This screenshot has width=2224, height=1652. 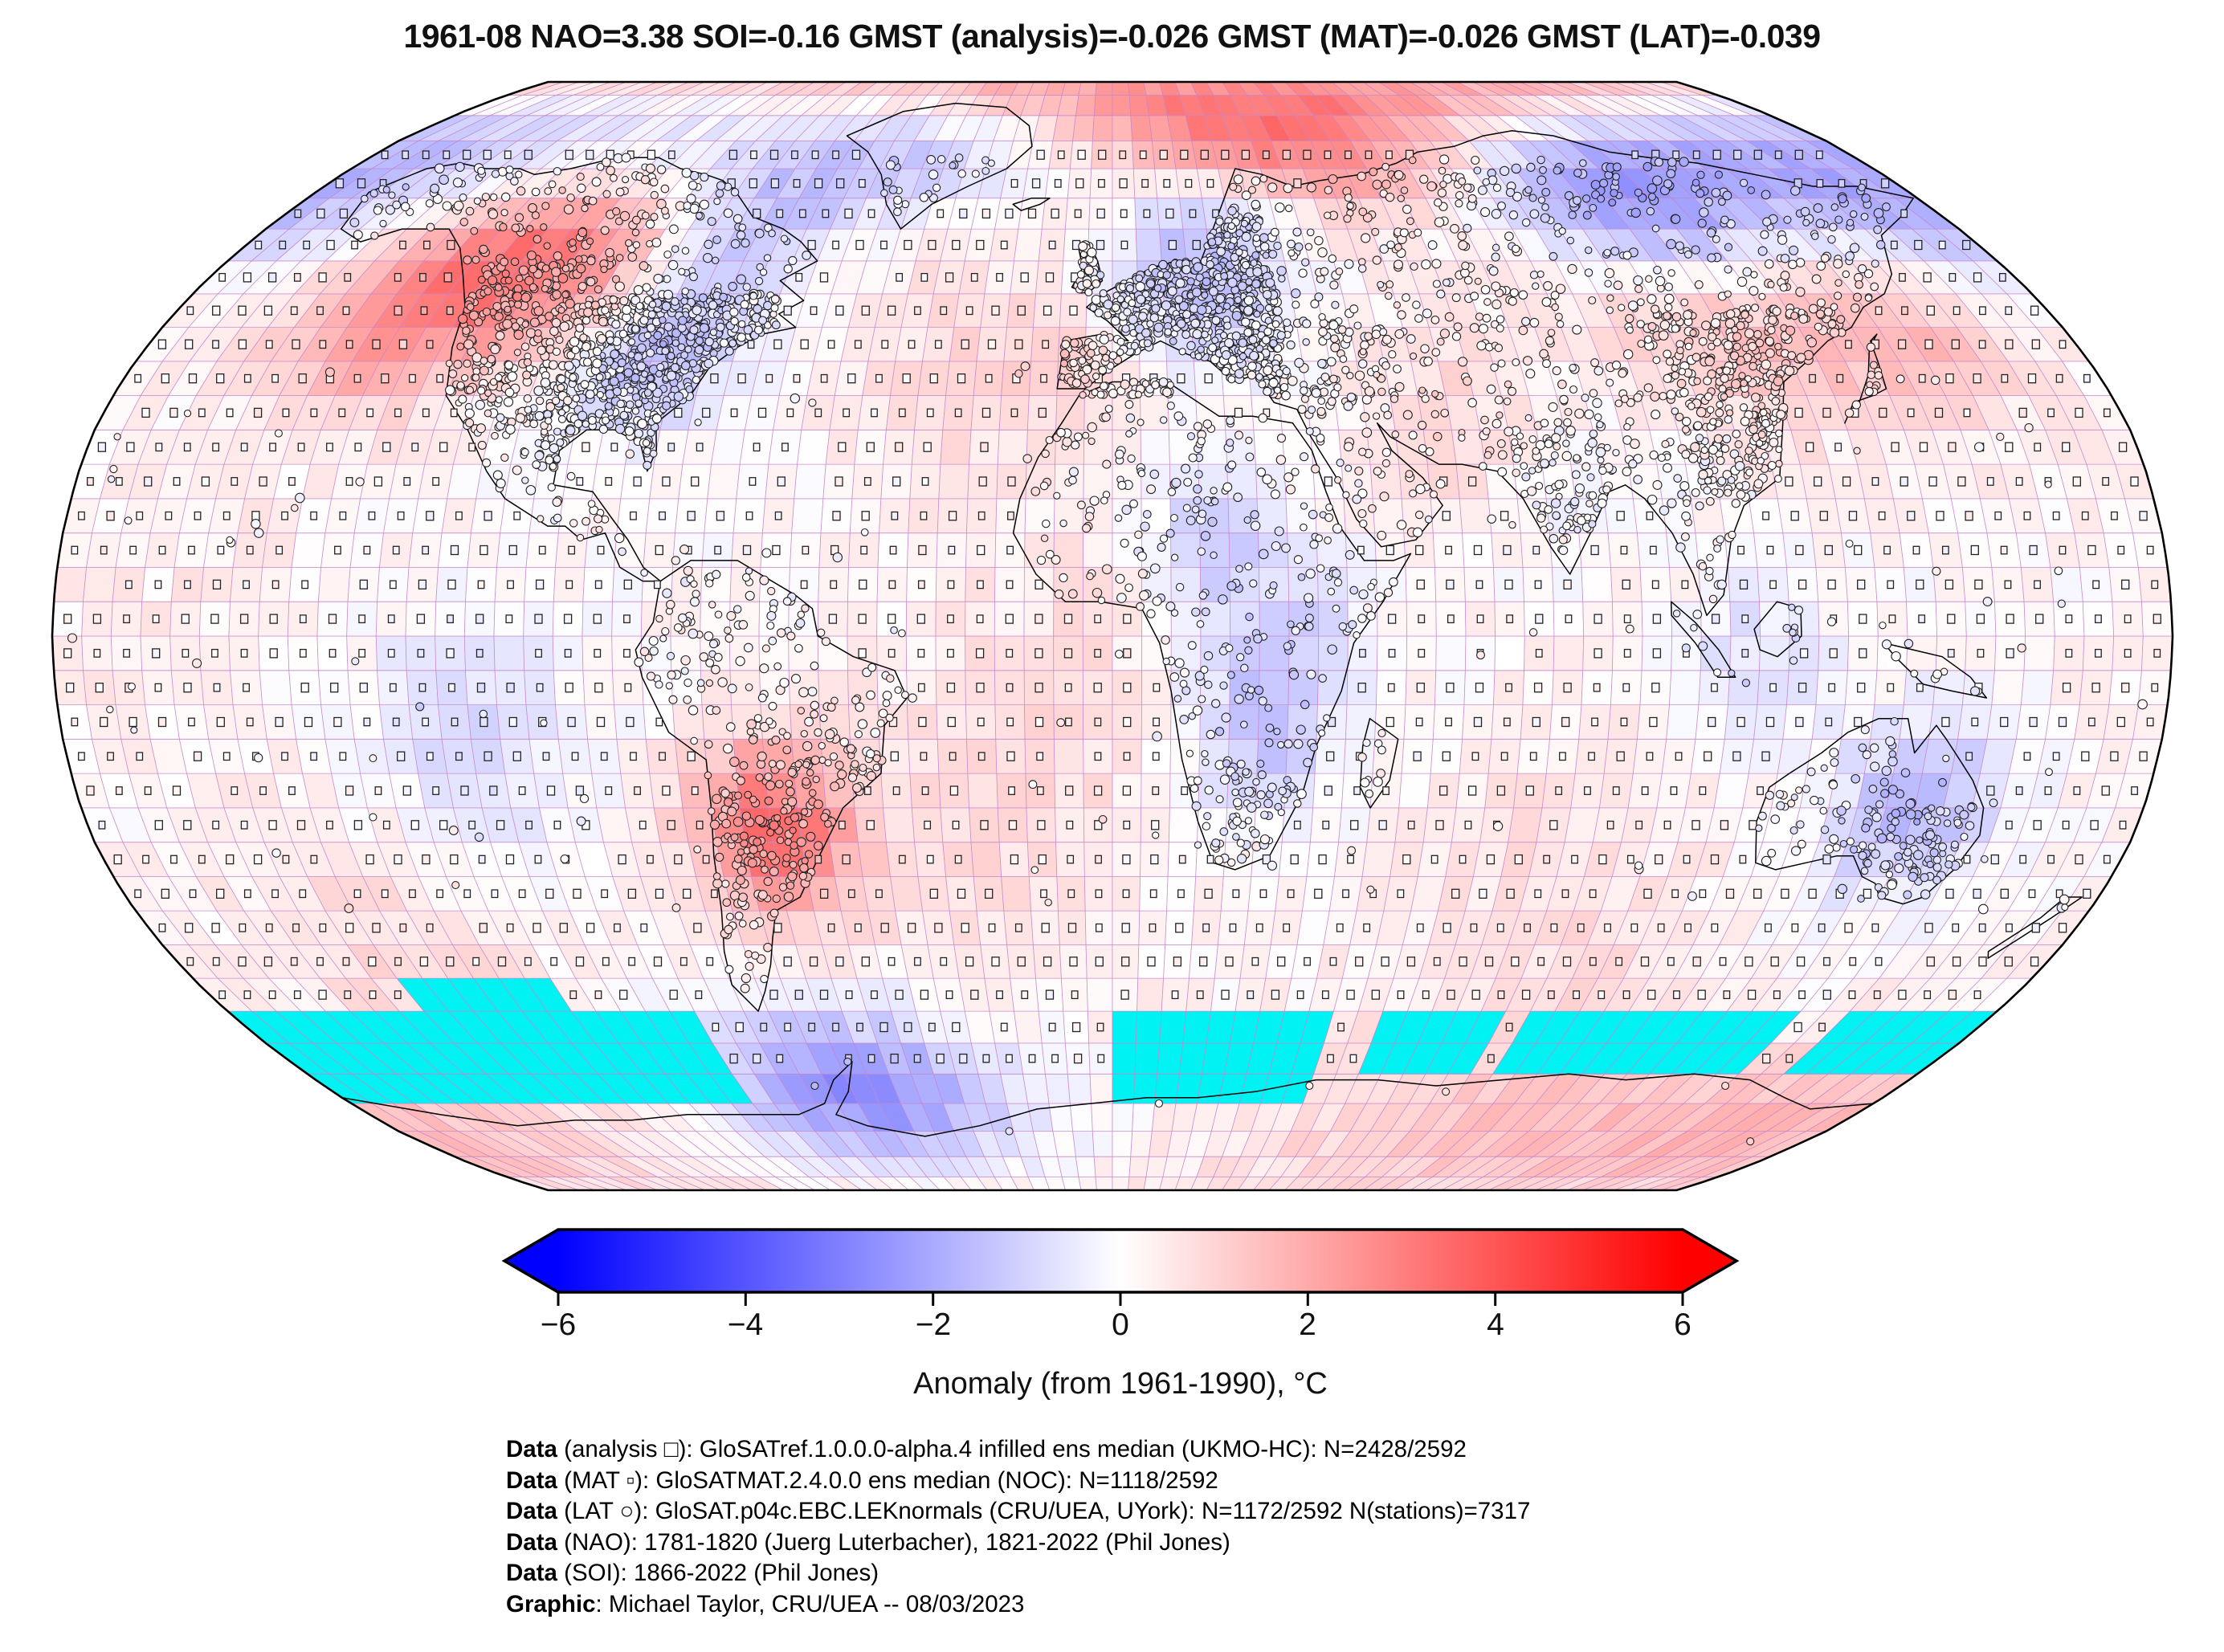 I want to click on colorbar-tick-label: 4, so click(x=1495, y=1324).